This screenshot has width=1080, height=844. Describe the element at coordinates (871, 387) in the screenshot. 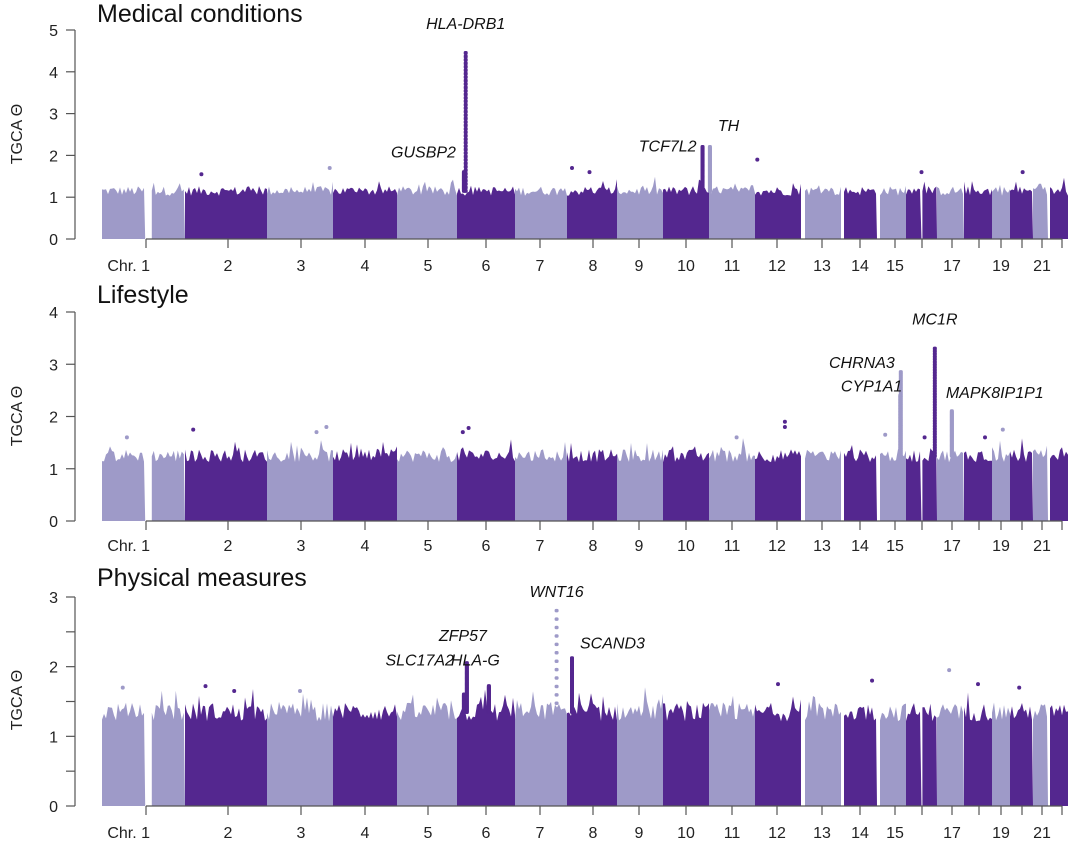

I see `gene-label: CYP1A1` at that location.